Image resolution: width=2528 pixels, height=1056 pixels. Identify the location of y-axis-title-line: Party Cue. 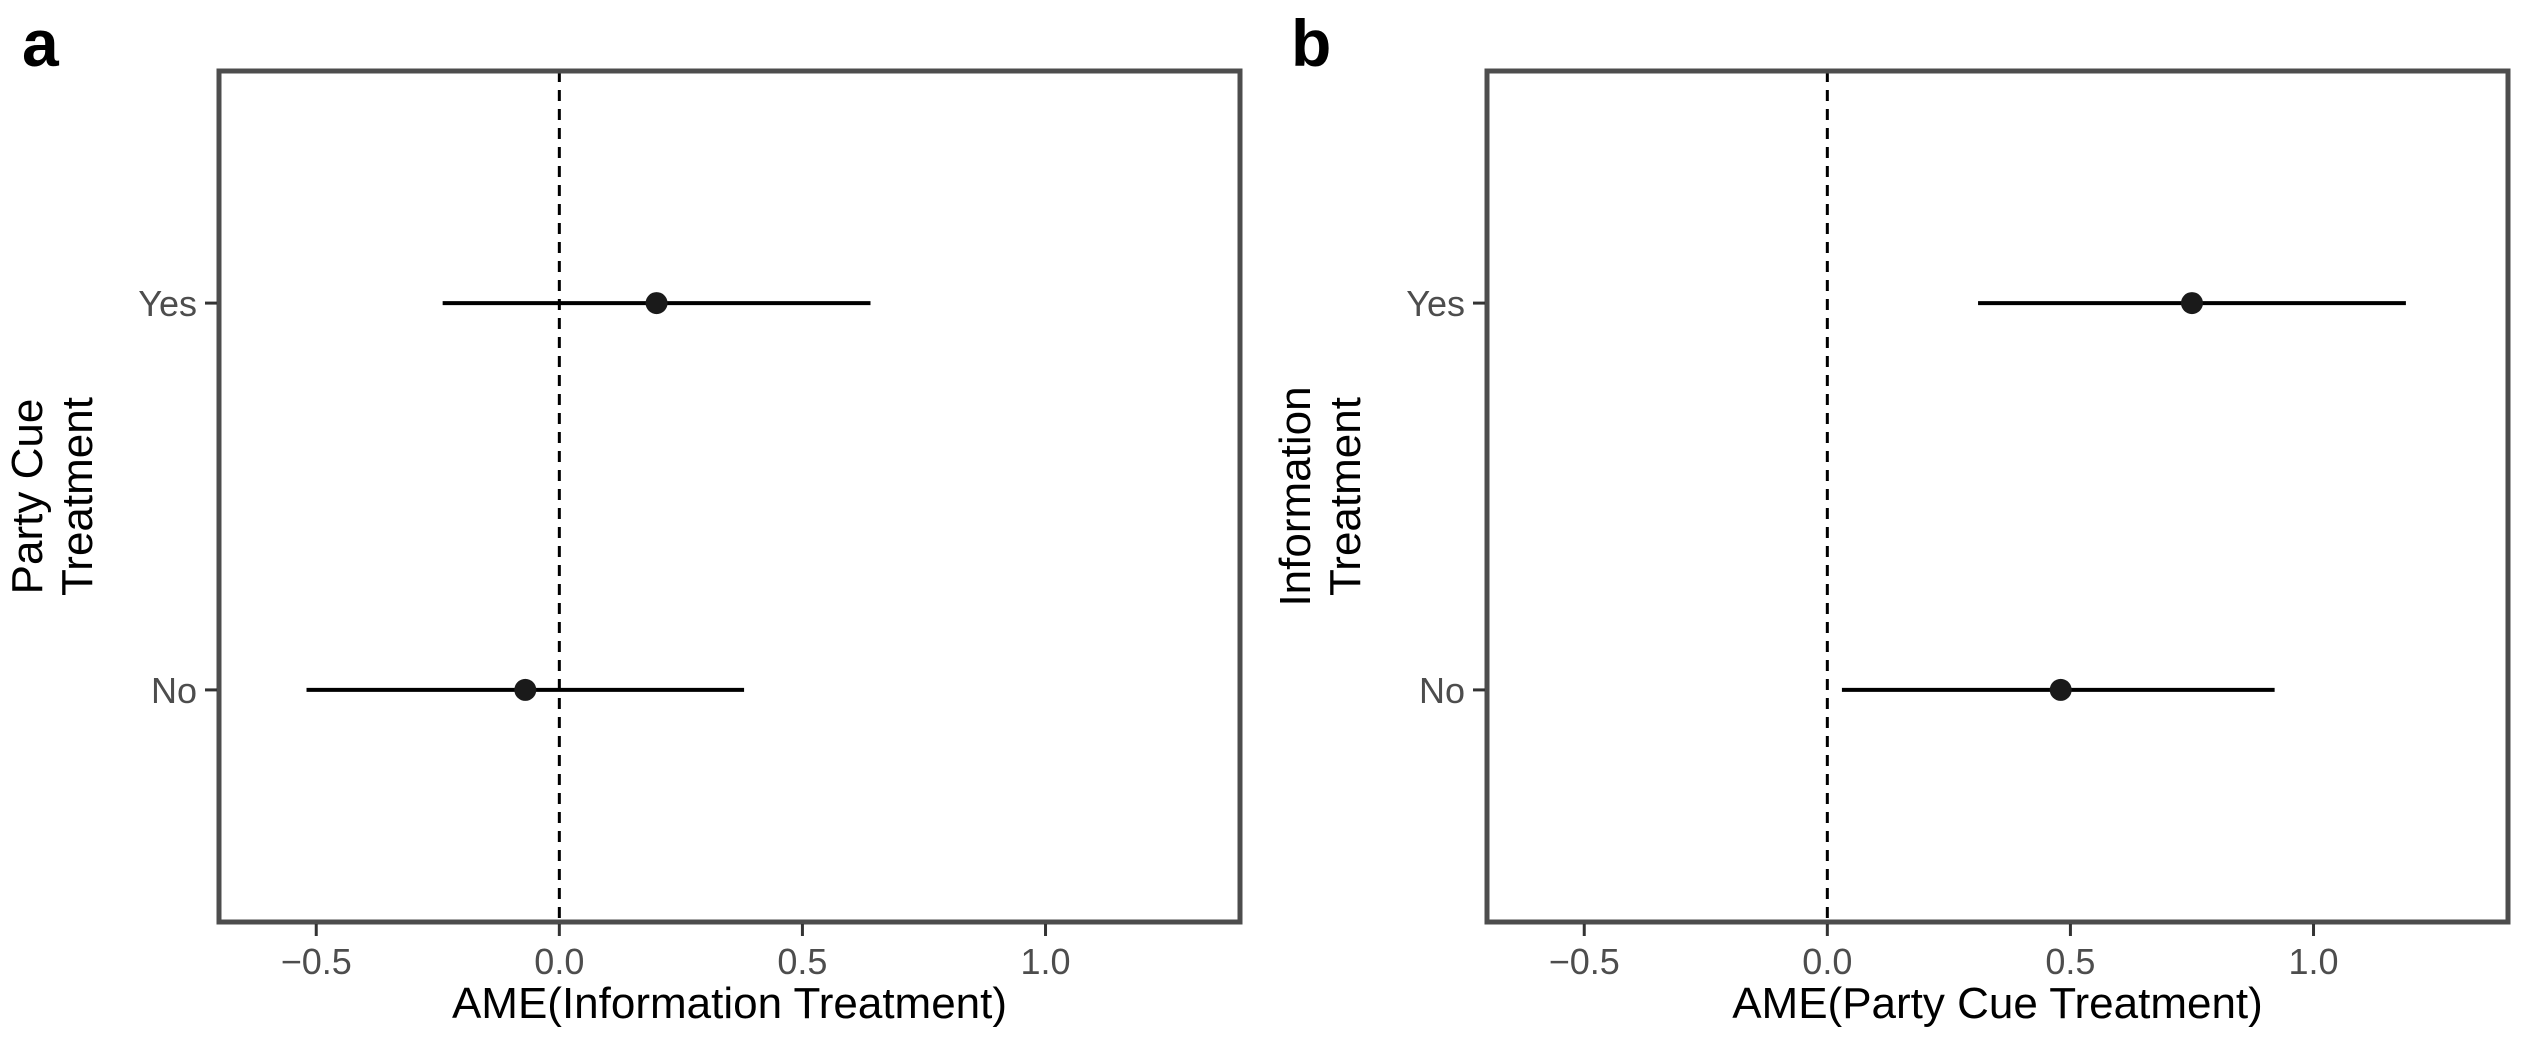
(27, 497).